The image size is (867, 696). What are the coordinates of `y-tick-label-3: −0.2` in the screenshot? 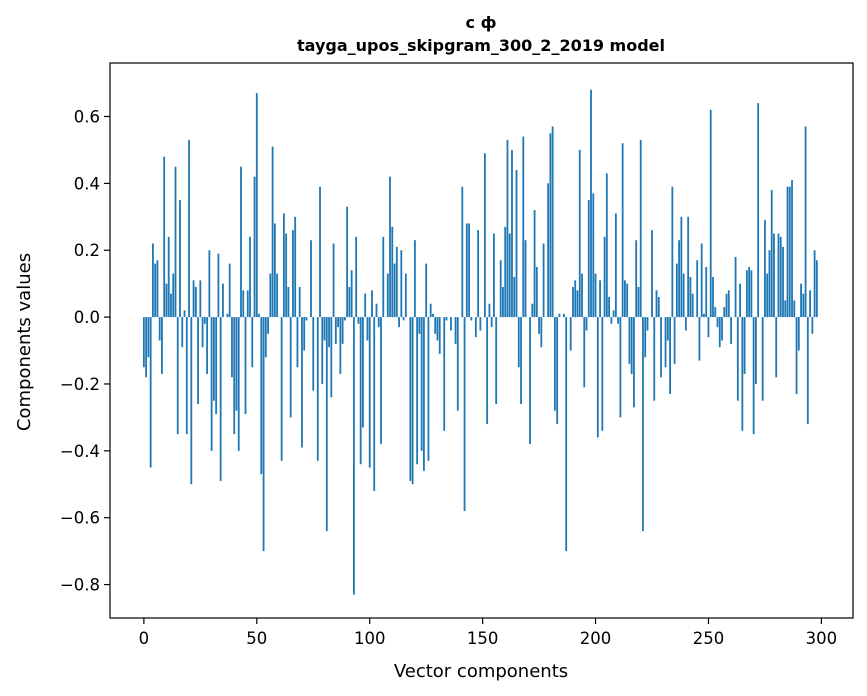 It's located at (80, 384).